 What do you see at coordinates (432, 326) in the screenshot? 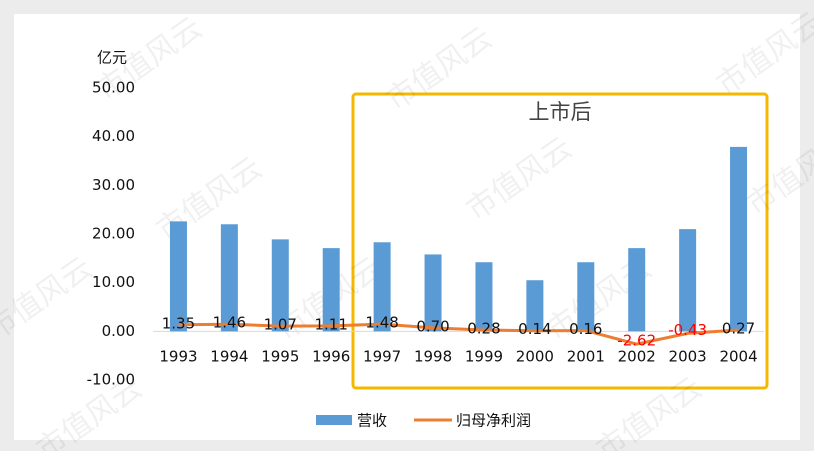
I see `data-label: 0.70` at bounding box center [432, 326].